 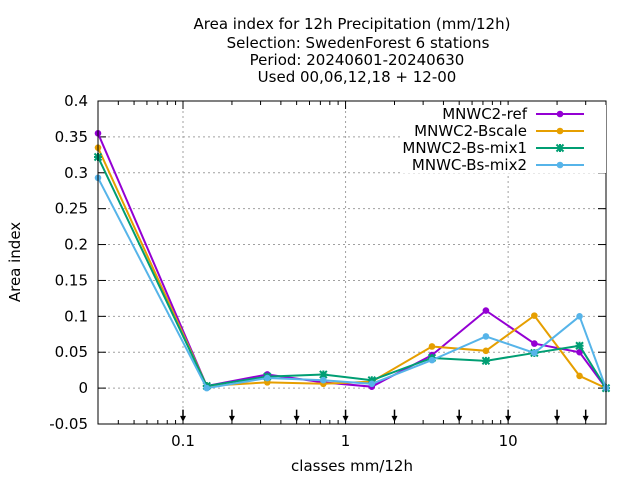 I want to click on legend-label-2: MNWC2-Bs-mix1, so click(x=464, y=148).